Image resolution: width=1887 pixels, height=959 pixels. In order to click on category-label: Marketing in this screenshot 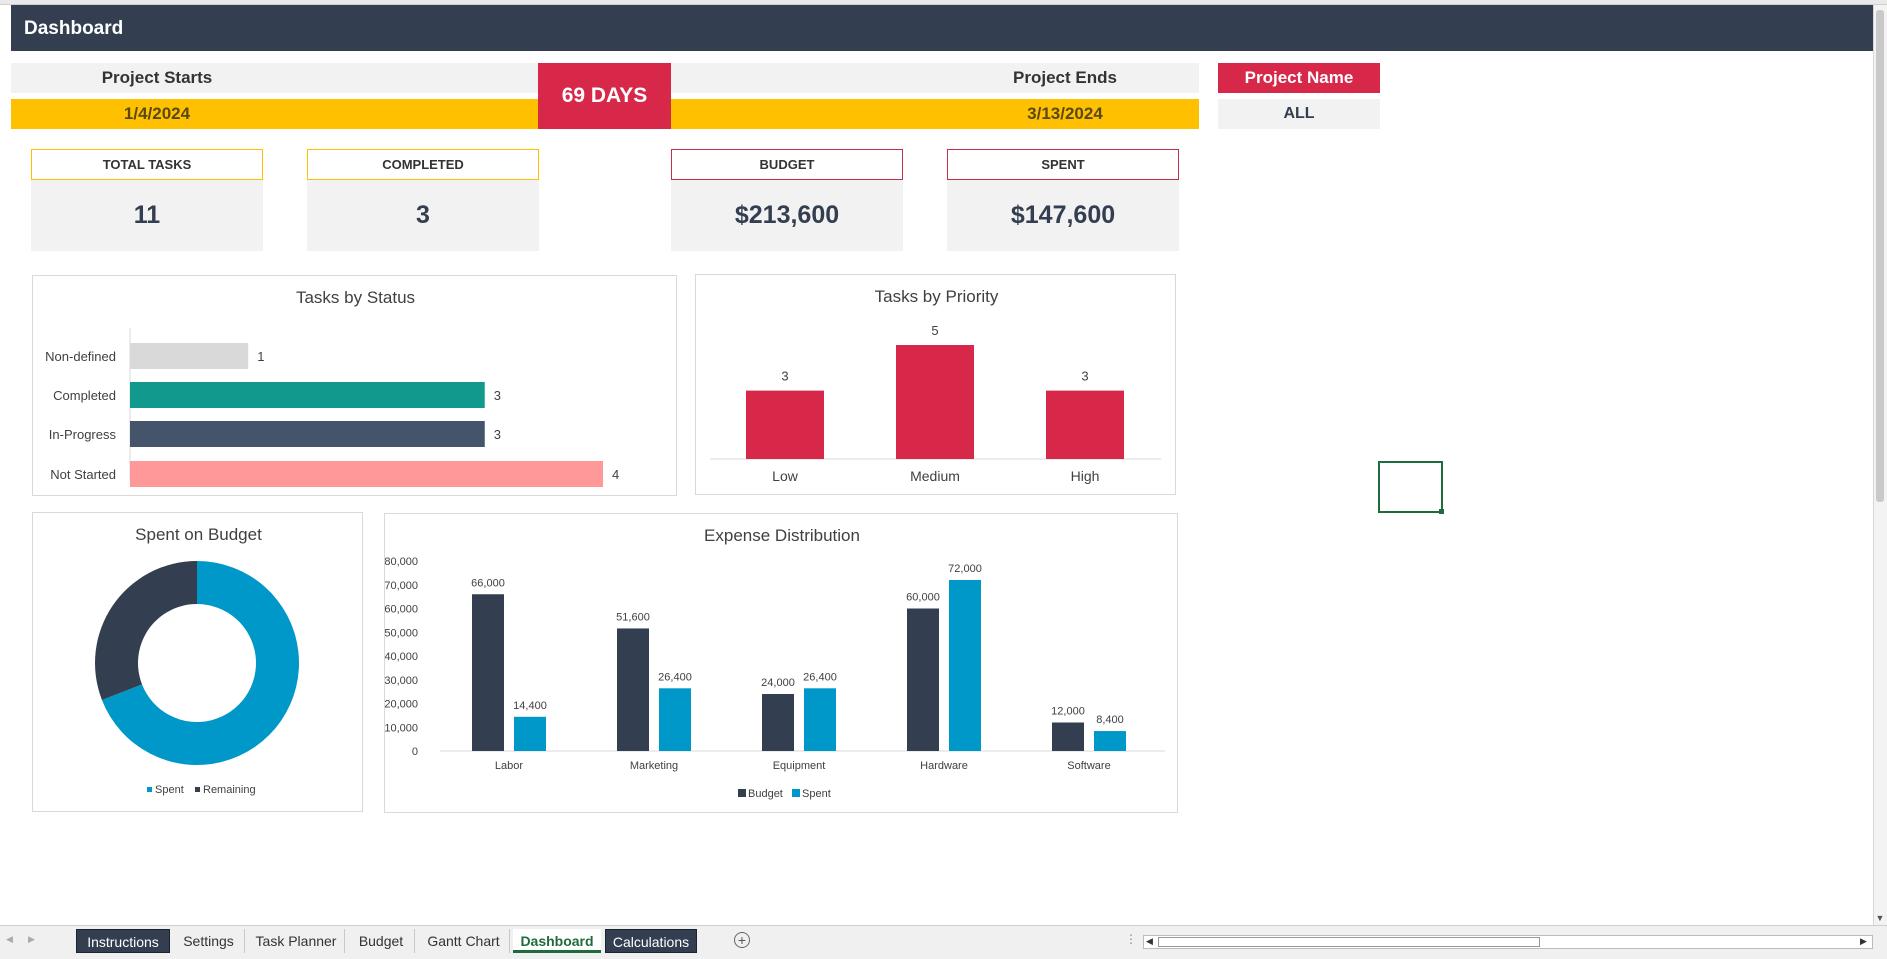, I will do `click(654, 766)`.